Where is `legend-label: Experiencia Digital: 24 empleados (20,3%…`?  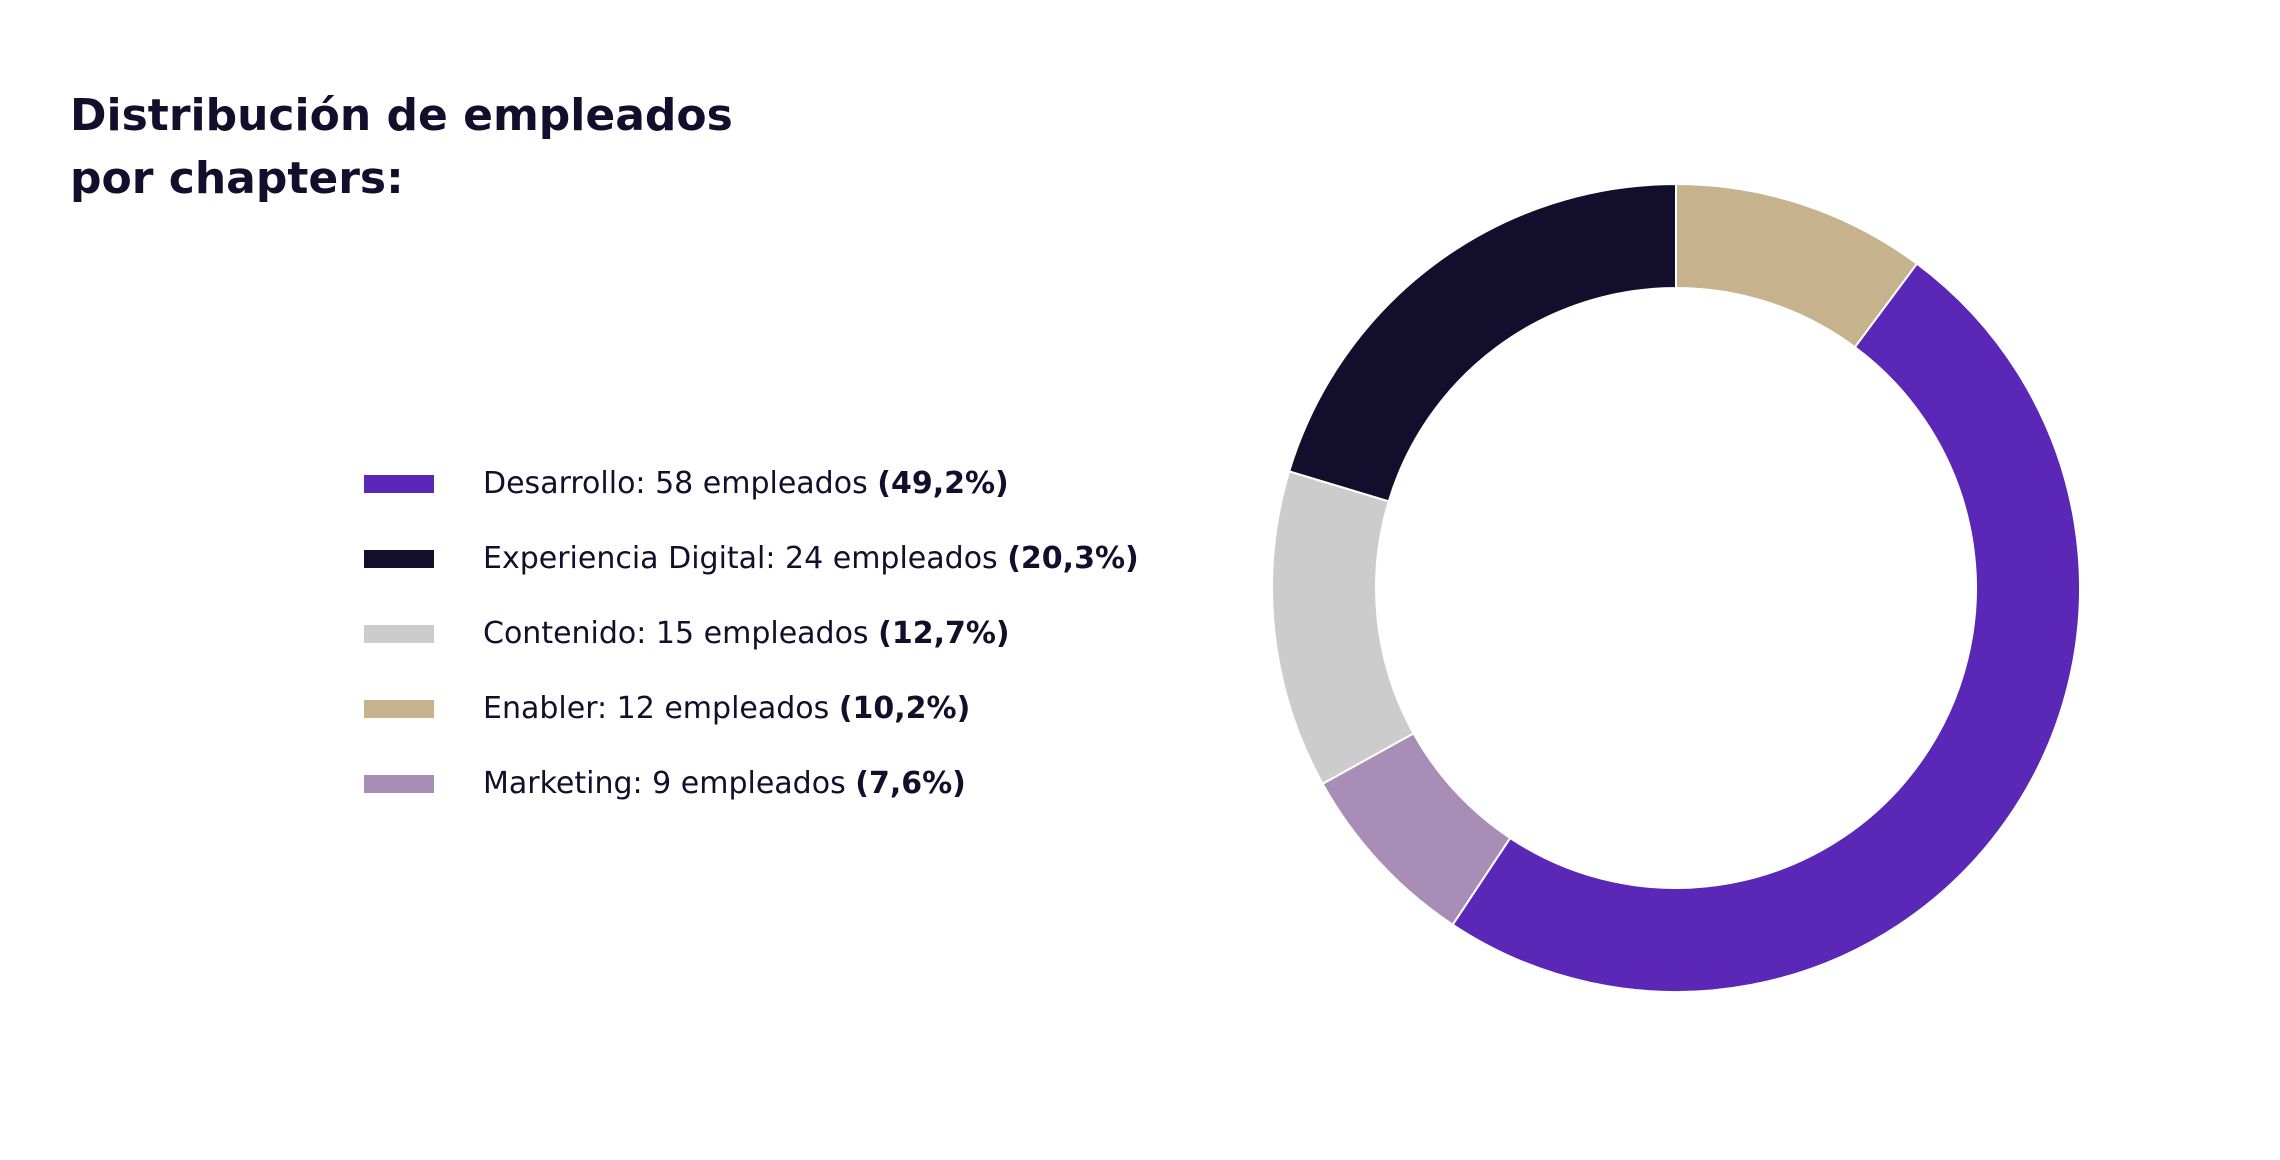 legend-label: Experiencia Digital: 24 empleados (20,3%… is located at coordinates (811, 559).